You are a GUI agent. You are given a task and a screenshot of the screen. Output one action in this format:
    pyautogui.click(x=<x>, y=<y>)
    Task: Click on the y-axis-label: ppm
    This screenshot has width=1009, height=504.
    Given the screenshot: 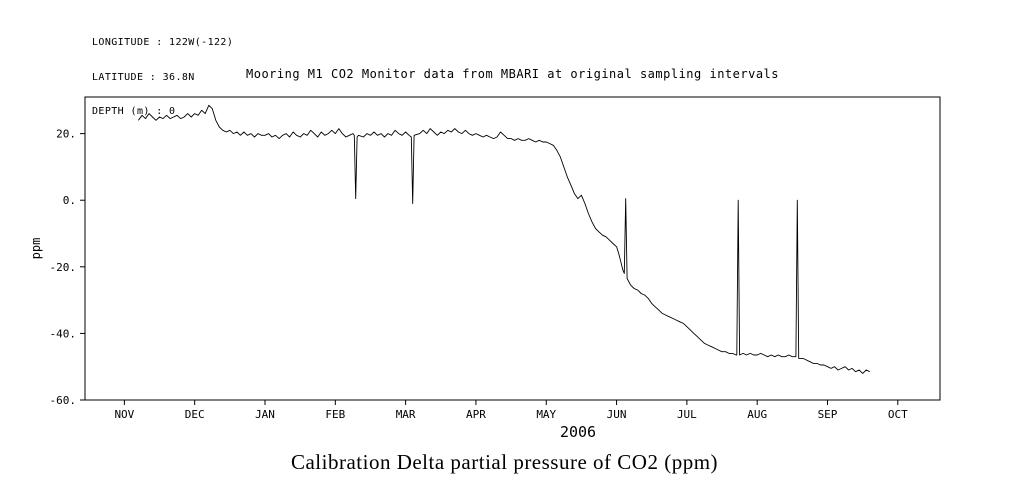 What is the action you would take?
    pyautogui.click(x=36, y=249)
    